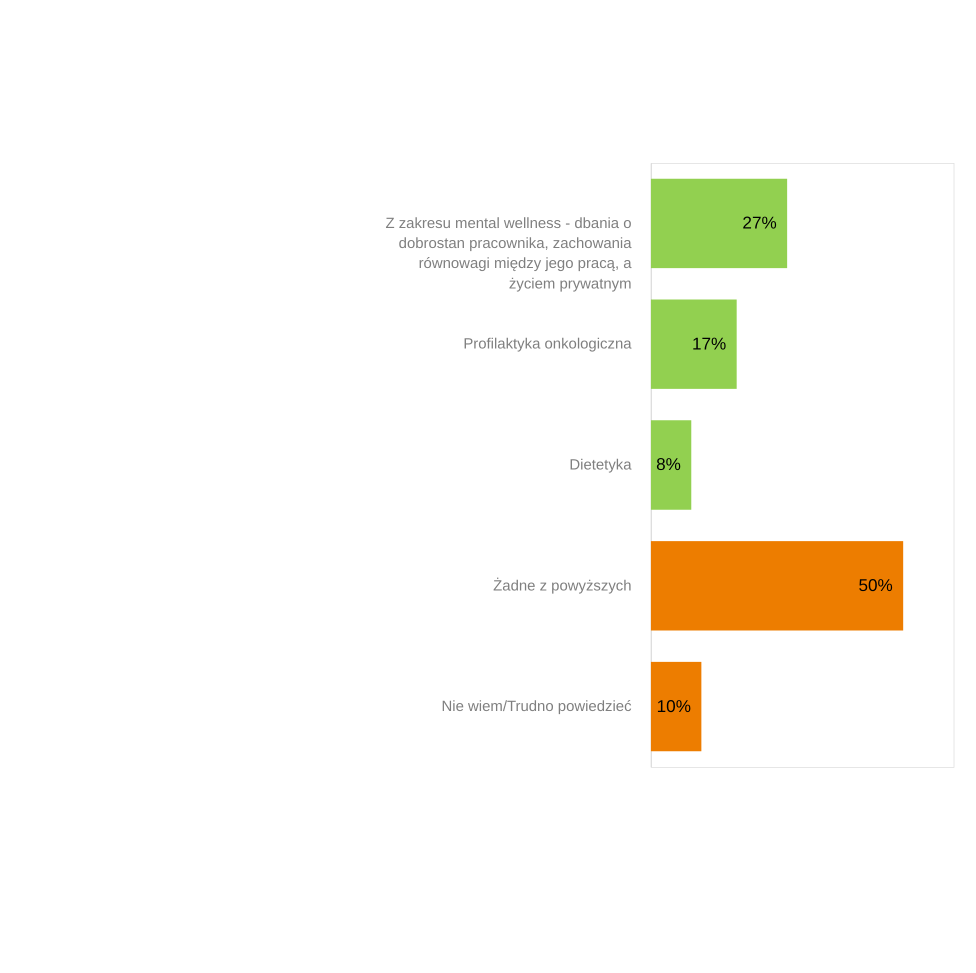 Image resolution: width=976 pixels, height=973 pixels. I want to click on y-tick-label: Dietetyka, so click(600, 465).